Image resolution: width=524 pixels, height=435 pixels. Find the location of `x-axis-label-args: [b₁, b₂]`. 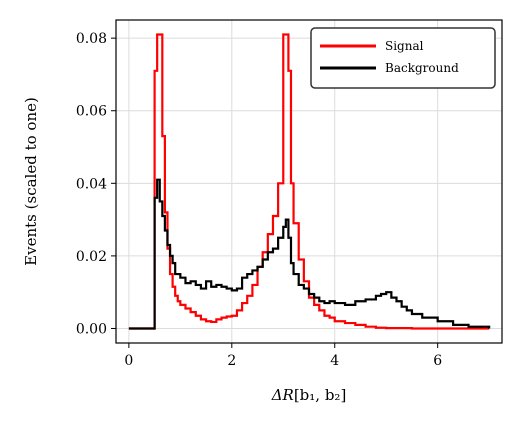

x-axis-label-args: [b₁, b₂] is located at coordinates (320, 395).